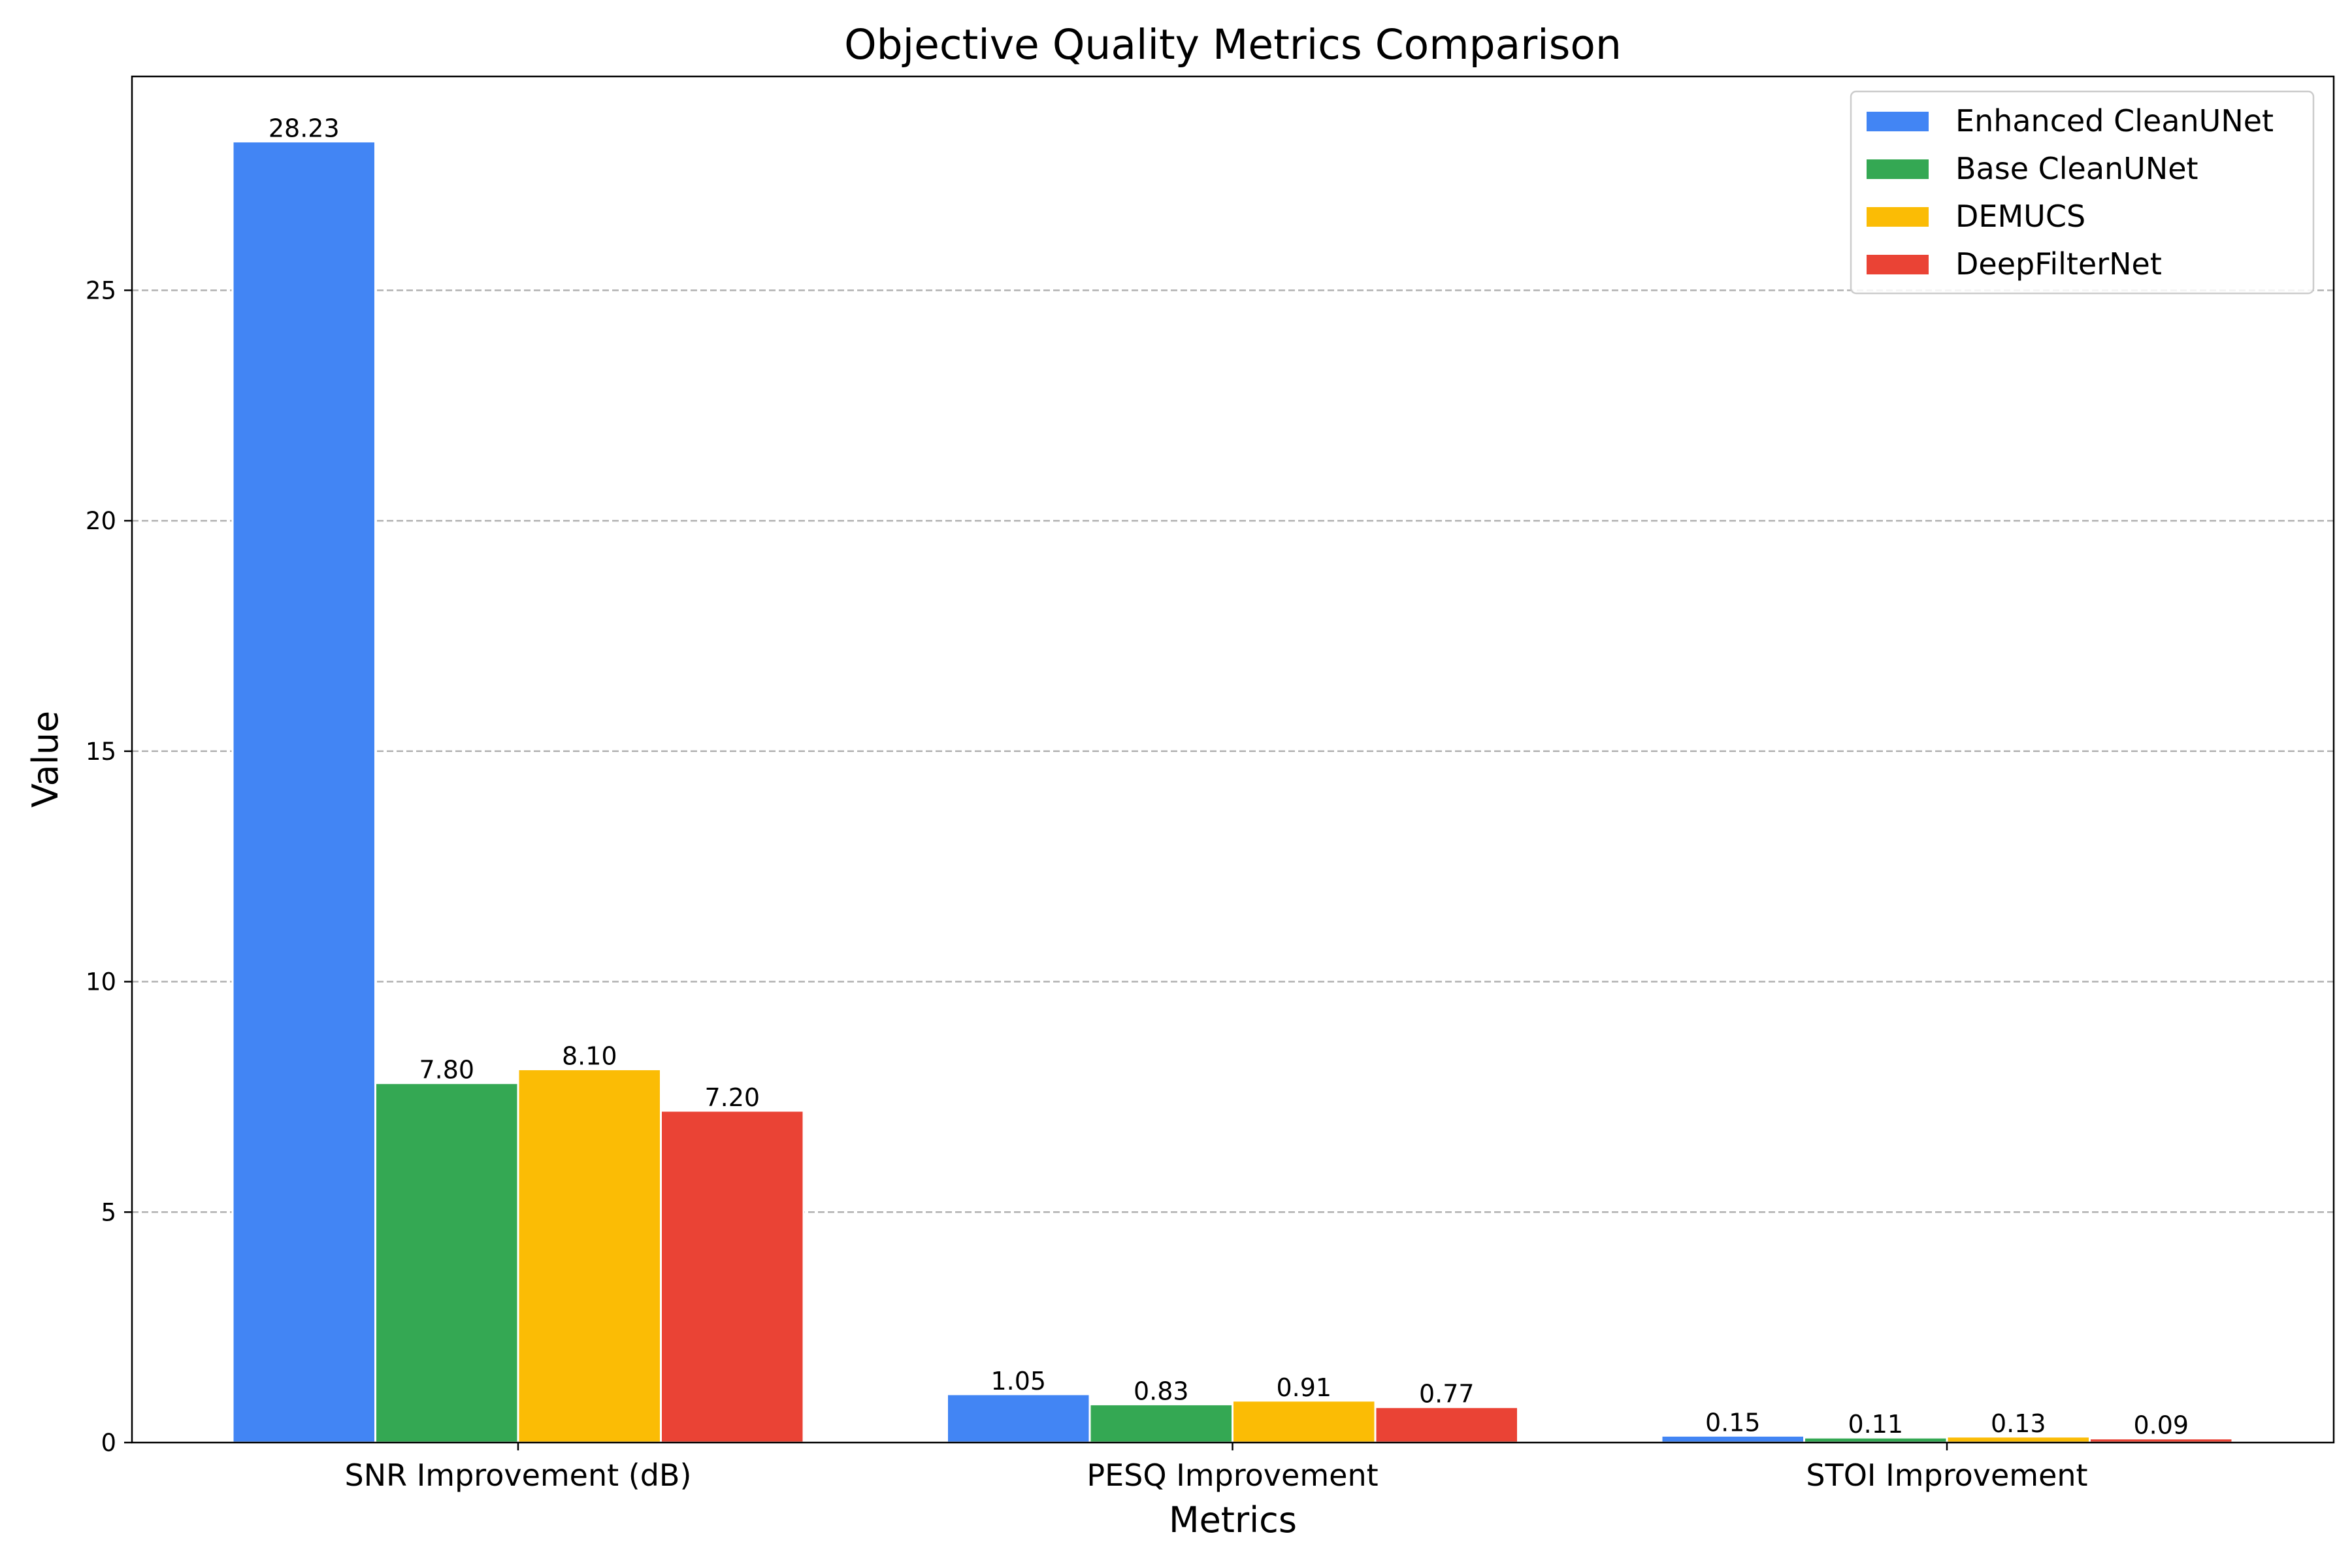  What do you see at coordinates (2114, 121) in the screenshot?
I see `legend-label: Enhanced CleanUNet` at bounding box center [2114, 121].